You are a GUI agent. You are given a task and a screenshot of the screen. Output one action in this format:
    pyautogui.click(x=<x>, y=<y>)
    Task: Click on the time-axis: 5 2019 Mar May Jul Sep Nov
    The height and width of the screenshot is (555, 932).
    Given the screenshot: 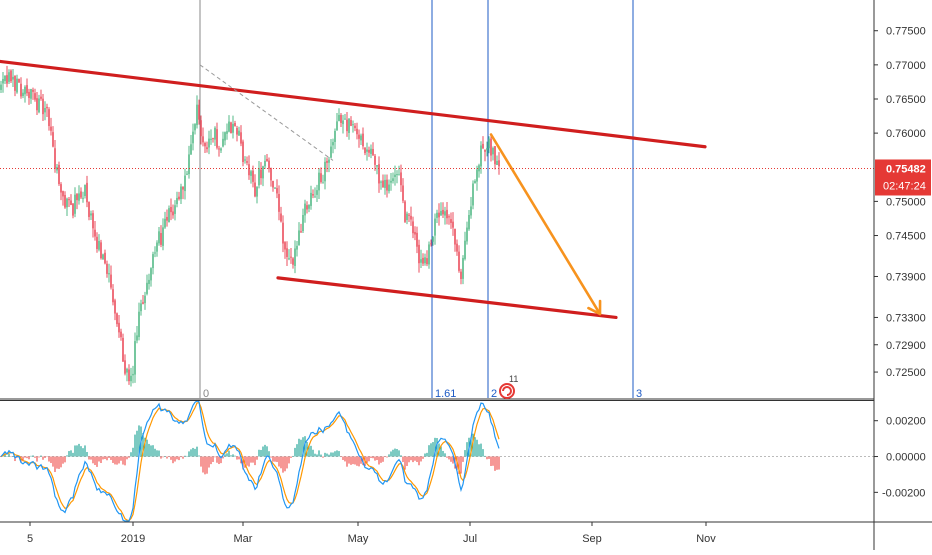 What is the action you would take?
    pyautogui.click(x=371, y=533)
    